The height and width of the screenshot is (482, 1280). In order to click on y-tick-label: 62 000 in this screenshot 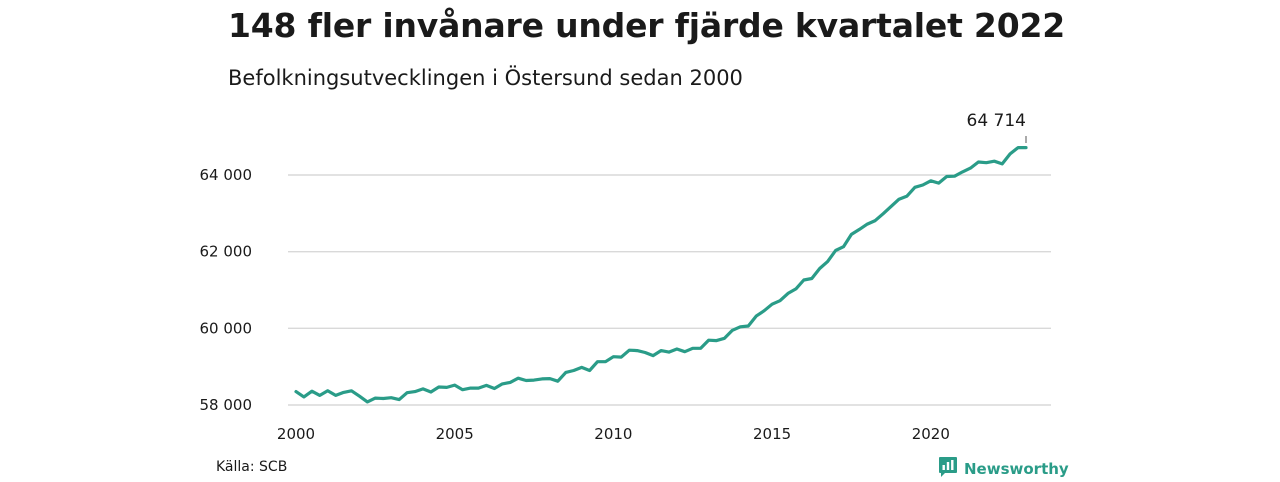, I will do `click(226, 252)`.